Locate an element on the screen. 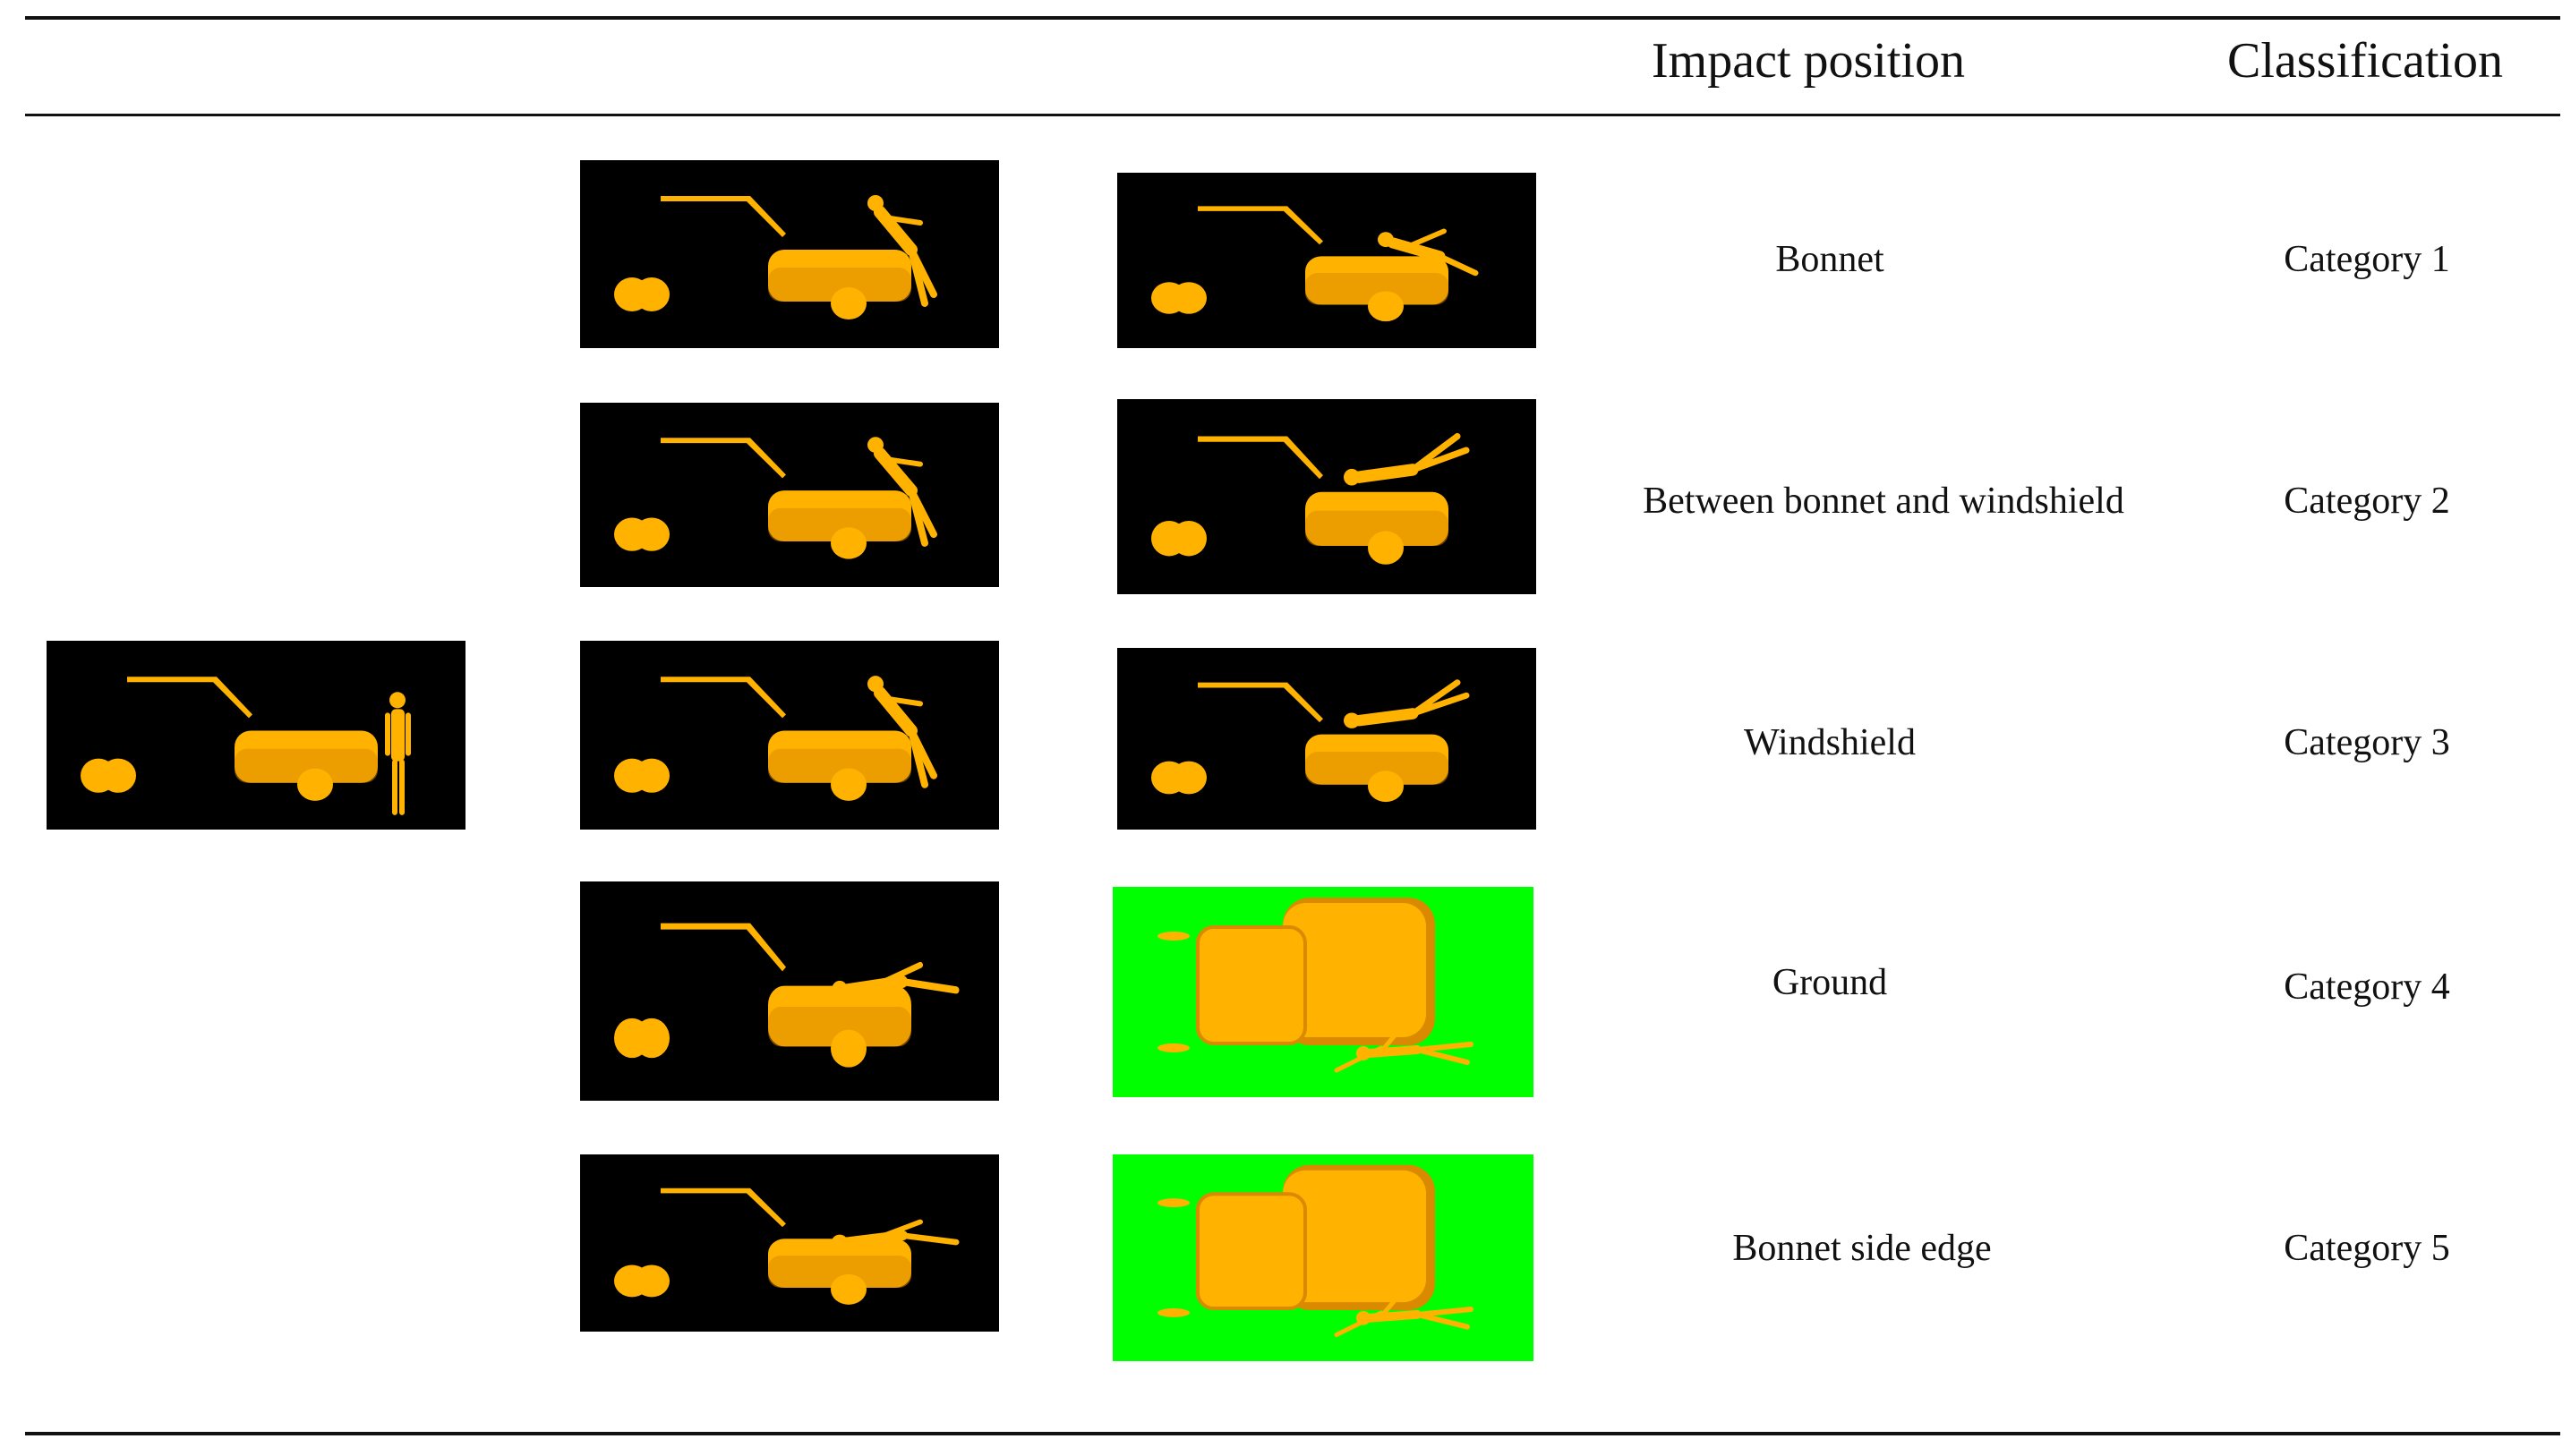 The image size is (2571, 1456). row2-frame2-image is located at coordinates (1326, 497).